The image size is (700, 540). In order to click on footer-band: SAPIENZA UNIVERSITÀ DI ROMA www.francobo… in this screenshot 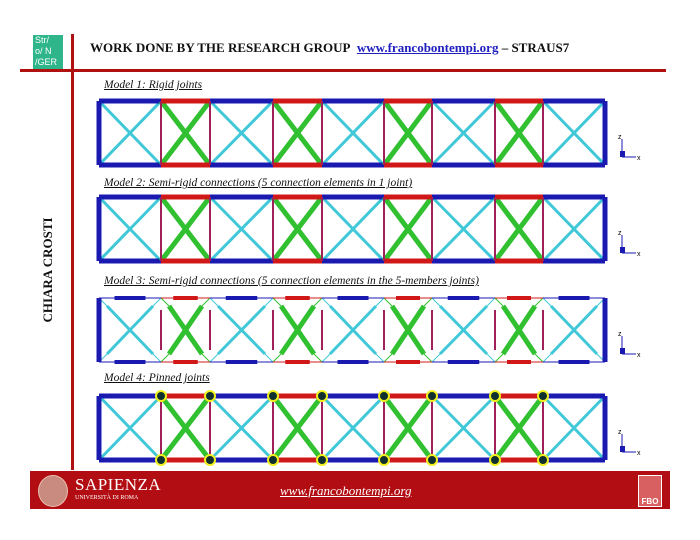, I will do `click(350, 490)`.